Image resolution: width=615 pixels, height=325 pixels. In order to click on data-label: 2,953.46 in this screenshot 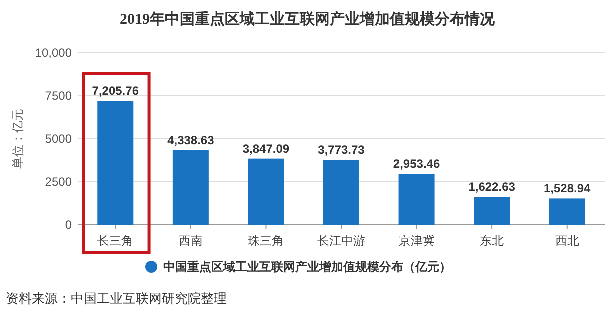, I will do `click(416, 164)`.